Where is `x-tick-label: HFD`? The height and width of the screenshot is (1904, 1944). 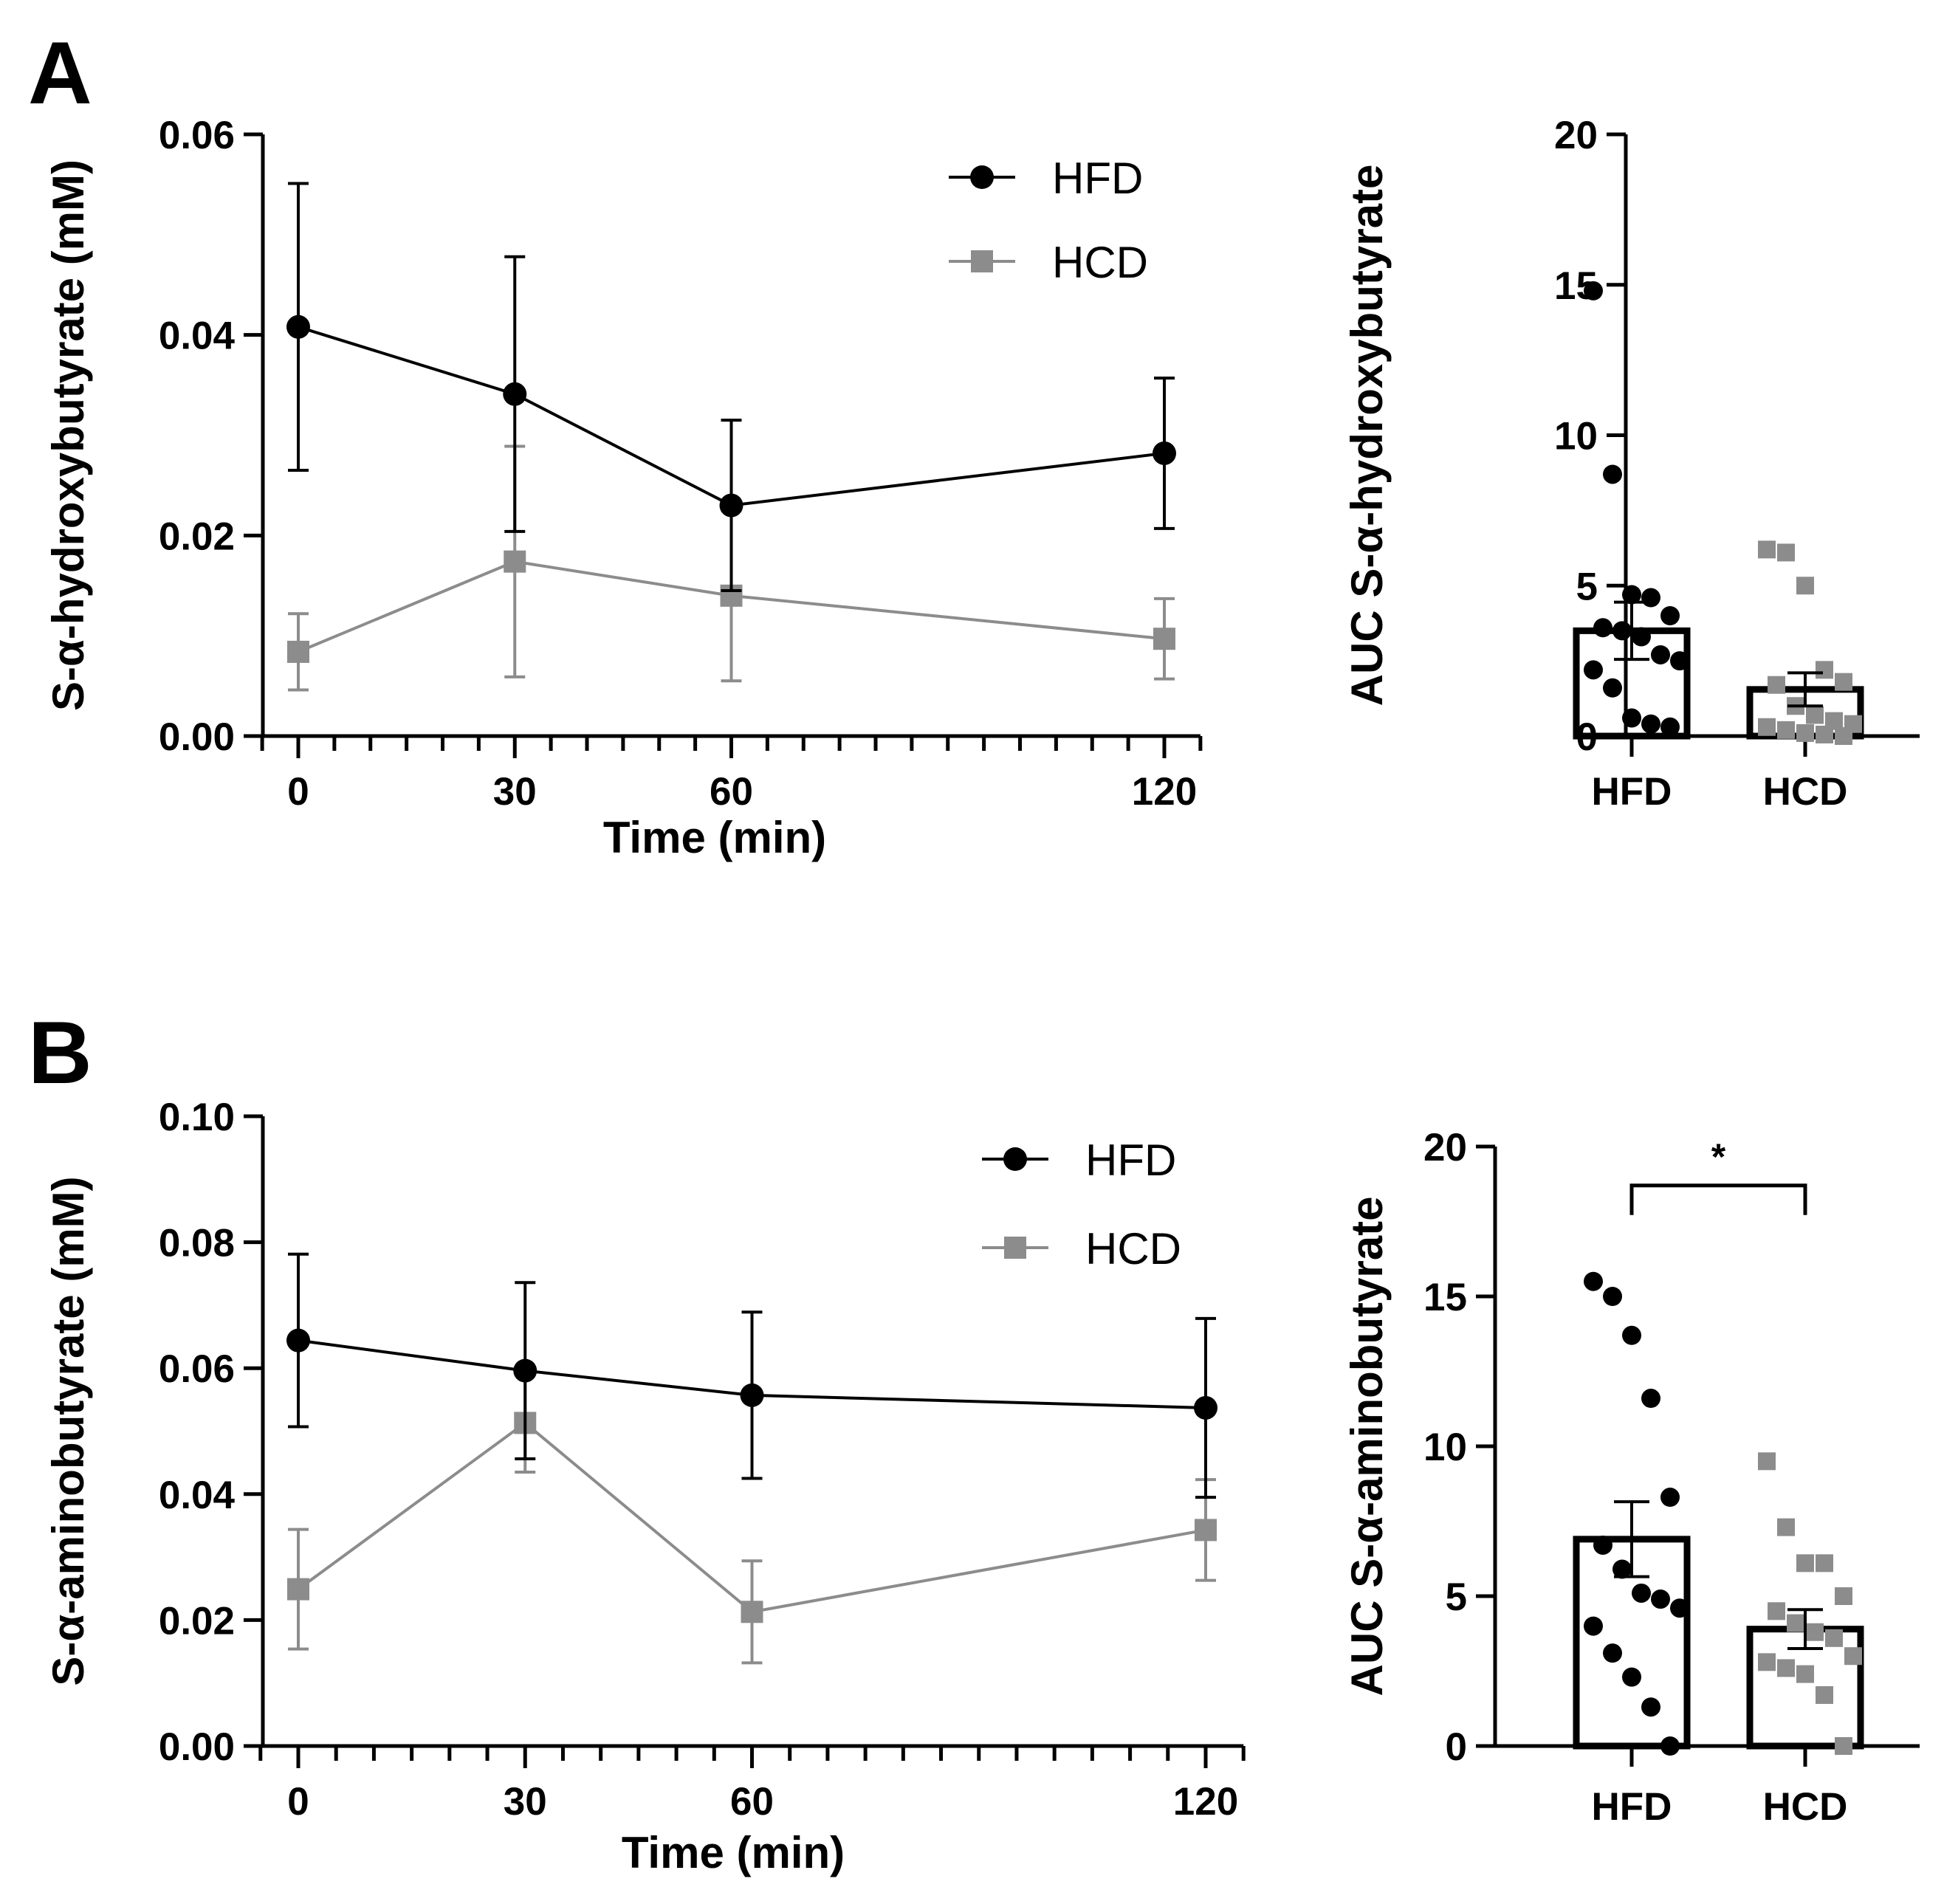
x-tick-label: HFD is located at coordinates (1632, 1807).